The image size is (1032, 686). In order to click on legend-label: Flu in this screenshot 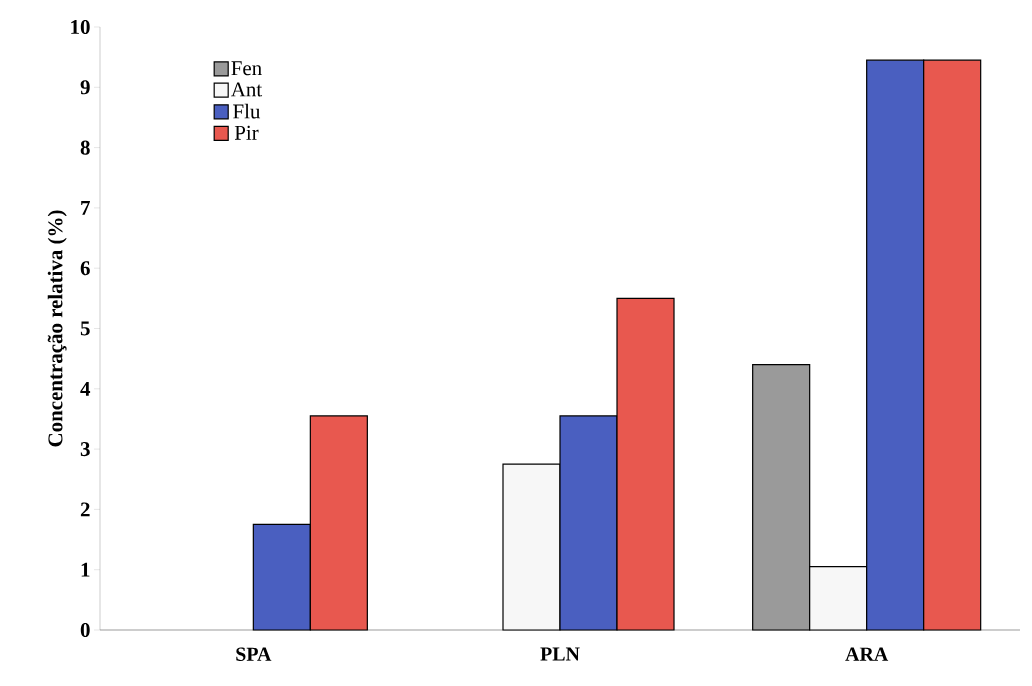, I will do `click(247, 111)`.